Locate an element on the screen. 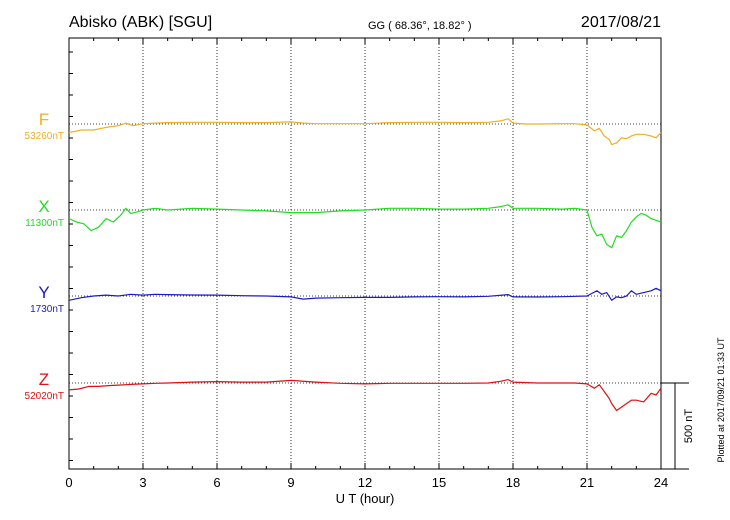 This screenshot has width=730, height=520. series-name-x: X is located at coordinates (43, 206).